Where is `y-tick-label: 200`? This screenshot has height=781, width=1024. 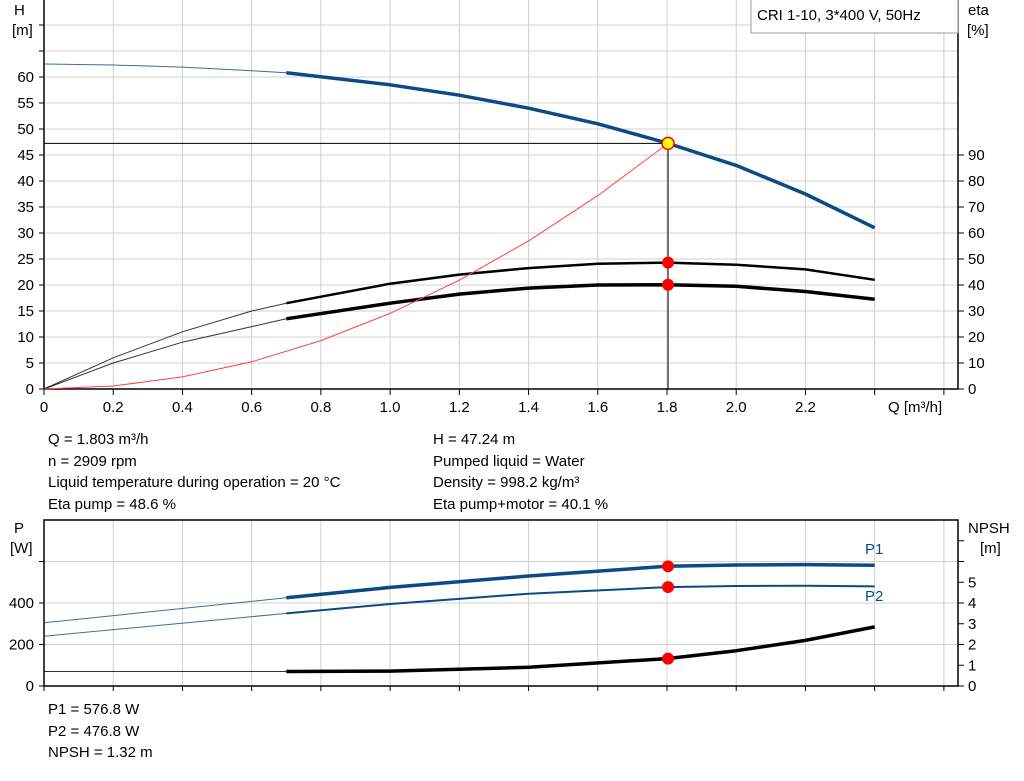
y-tick-label: 200 is located at coordinates (21, 645).